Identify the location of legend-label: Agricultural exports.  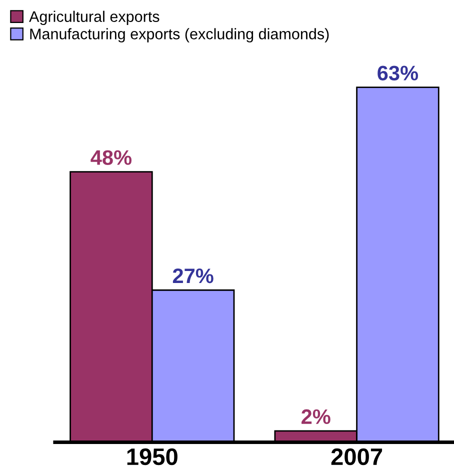
(94, 18).